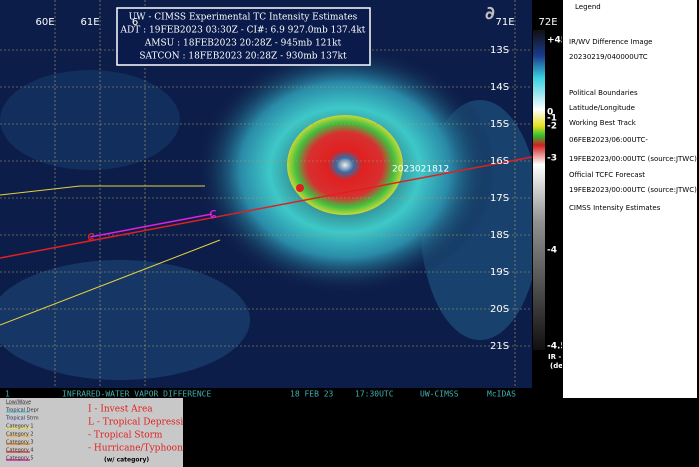  Describe the element at coordinates (20, 443) in the screenshot. I see `legend-line-label: Category 3` at that location.